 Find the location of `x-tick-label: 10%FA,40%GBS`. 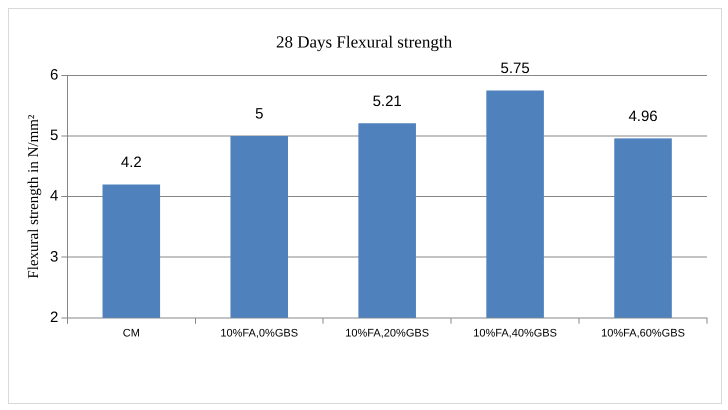

x-tick-label: 10%FA,40%GBS is located at coordinates (515, 333).